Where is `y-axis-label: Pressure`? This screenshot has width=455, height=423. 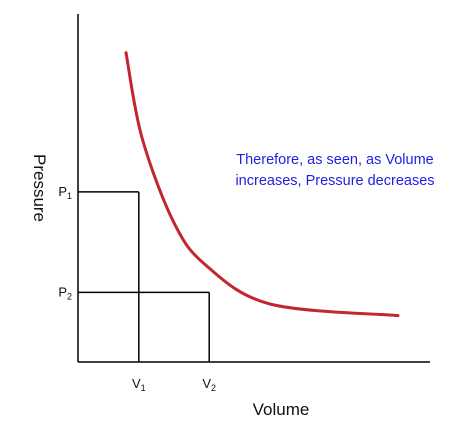
y-axis-label: Pressure is located at coordinates (39, 188).